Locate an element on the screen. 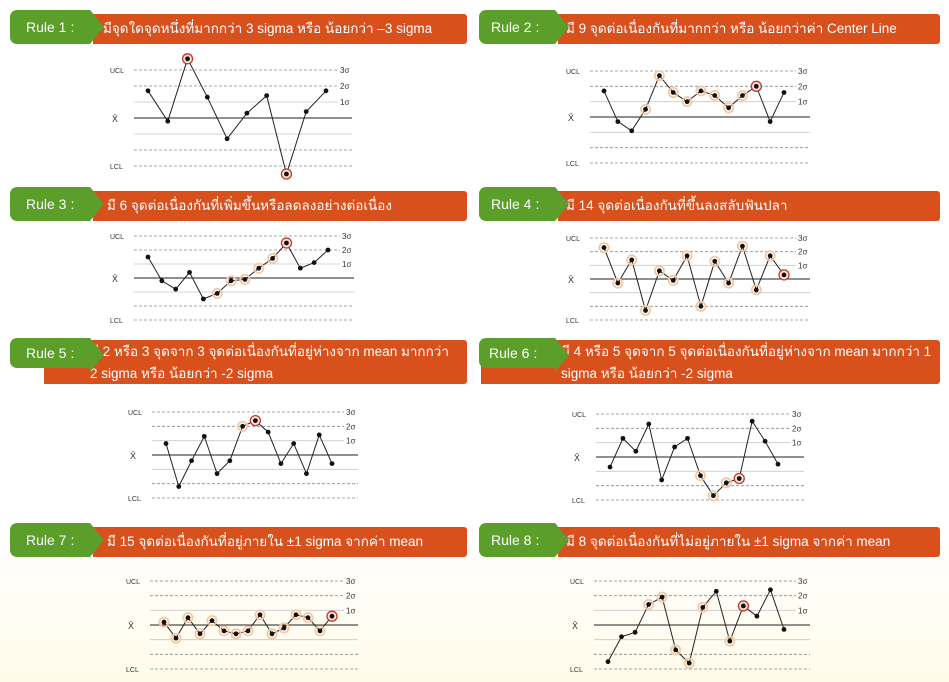 The width and height of the screenshot is (949, 682). rule-1-tab: Rule 1: is located at coordinates (57, 27).